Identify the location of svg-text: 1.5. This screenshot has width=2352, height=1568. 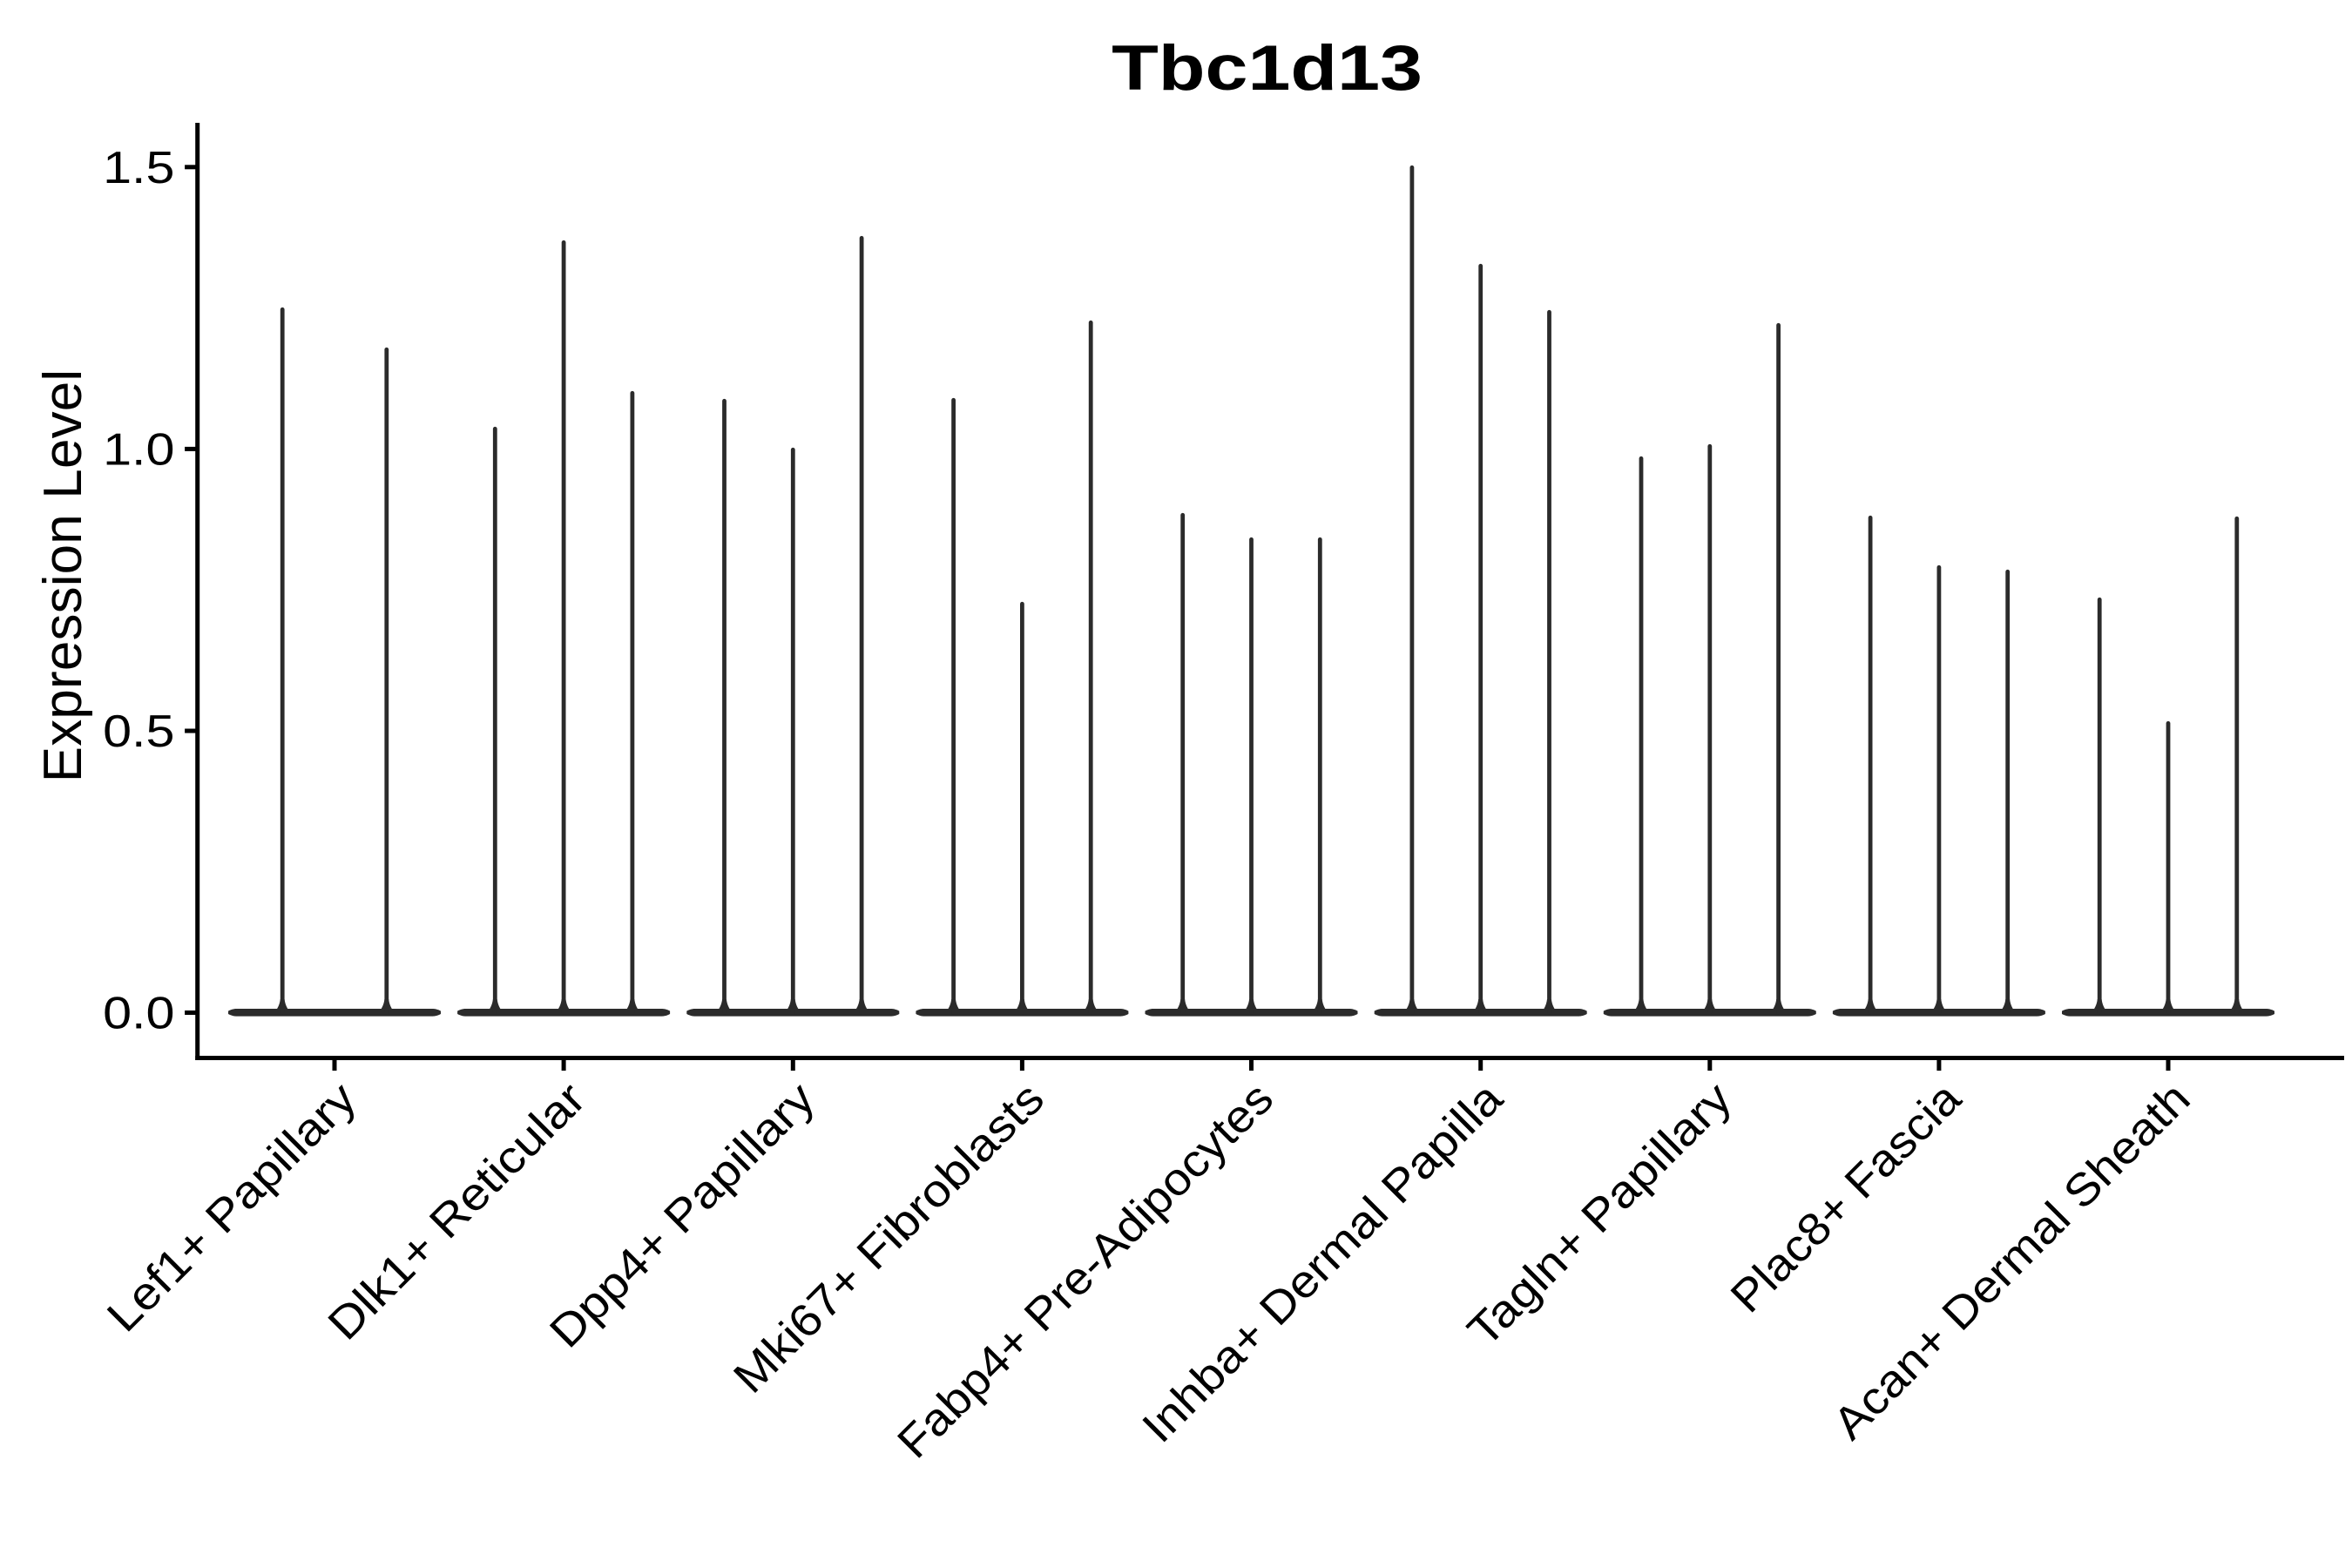
(138, 167).